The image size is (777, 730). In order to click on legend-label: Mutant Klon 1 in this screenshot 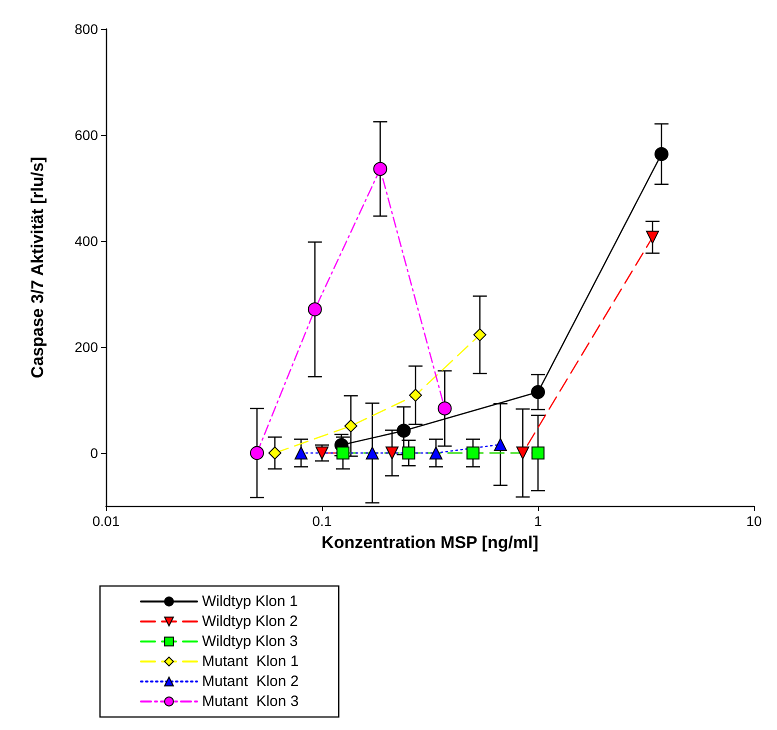, I will do `click(250, 661)`.